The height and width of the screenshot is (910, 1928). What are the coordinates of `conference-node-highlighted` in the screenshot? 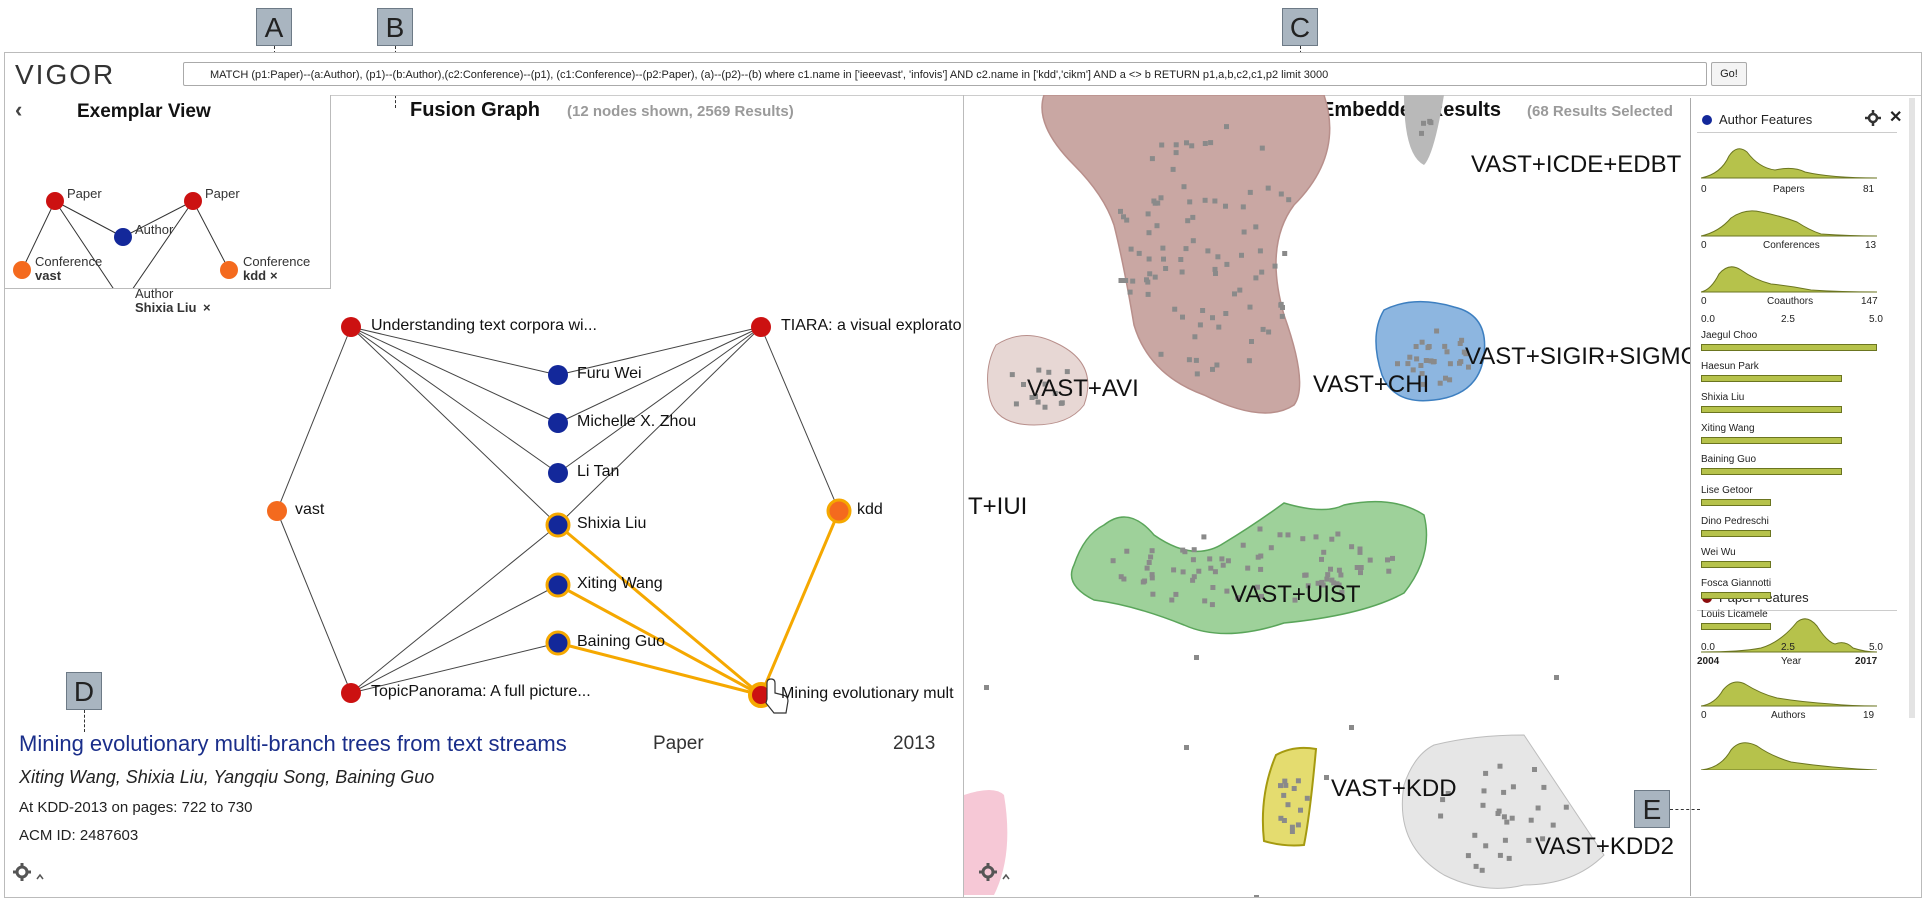 It's located at (839, 511).